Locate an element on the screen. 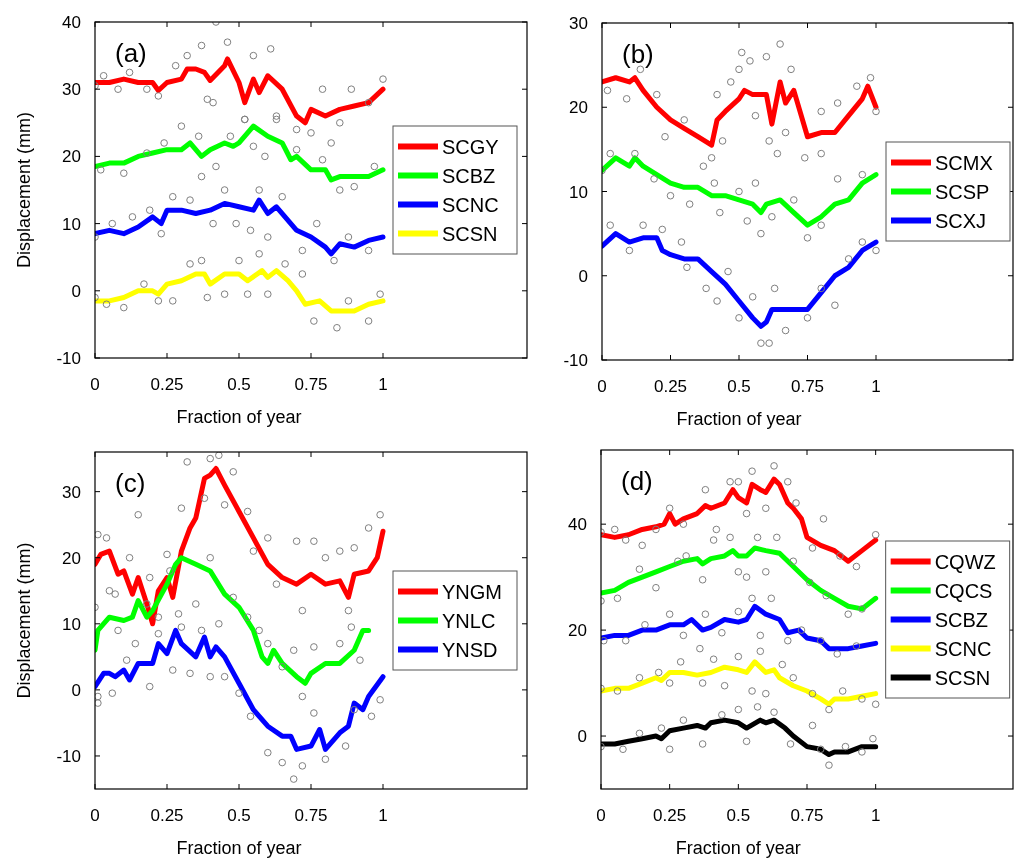 This screenshot has height=863, width=1023. x-tick-label: 0.5 is located at coordinates (239, 815).